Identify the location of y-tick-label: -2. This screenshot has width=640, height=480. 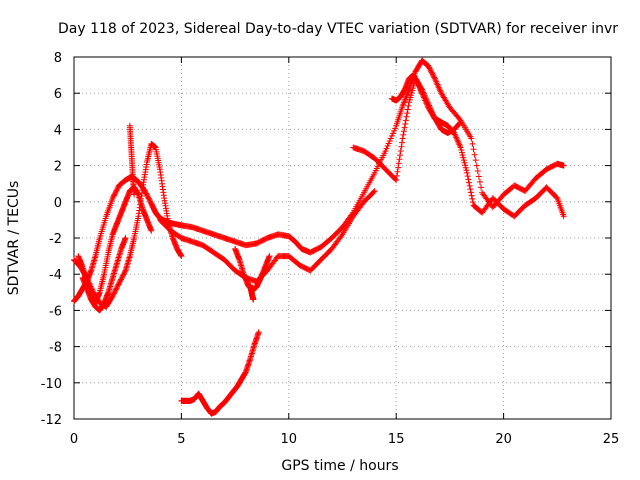
(55, 239).